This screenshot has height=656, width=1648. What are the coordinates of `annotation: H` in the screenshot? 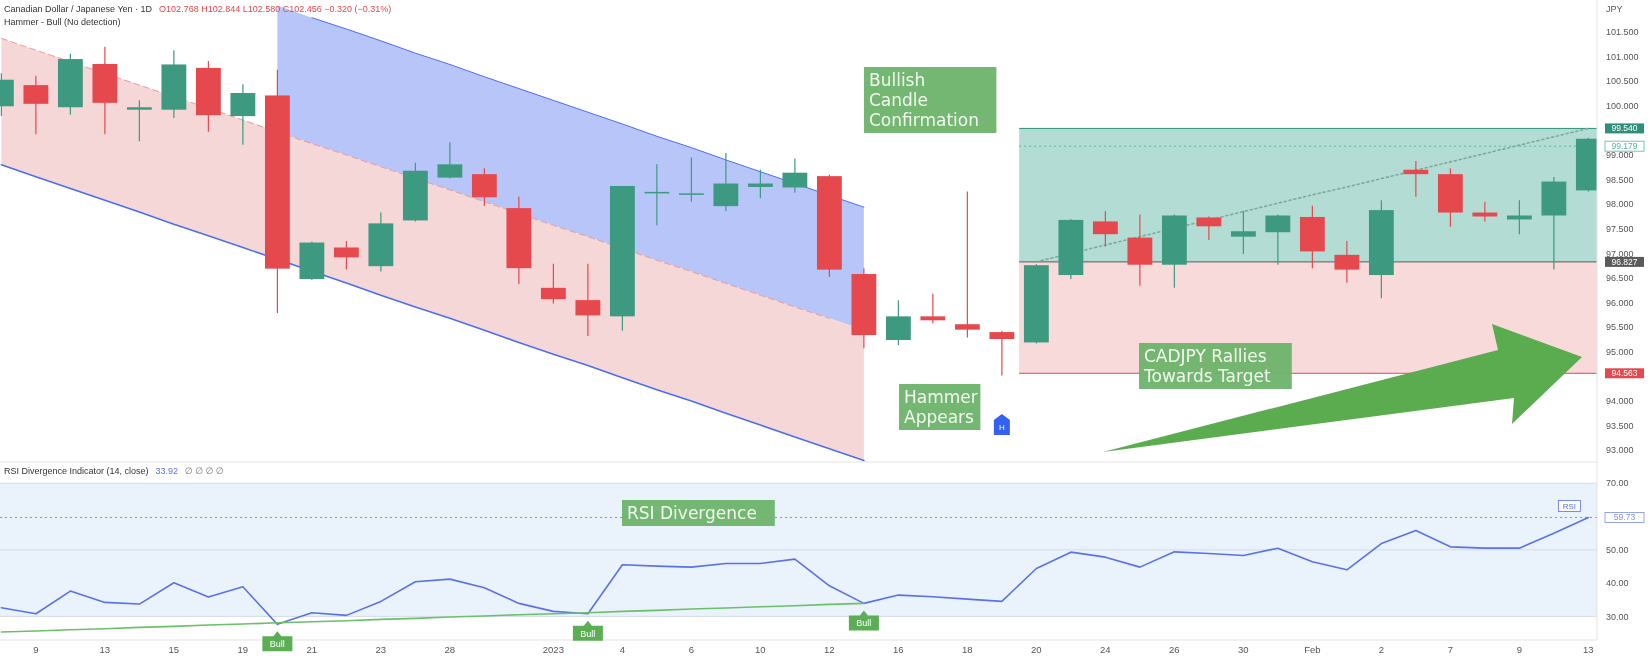 It's located at (1001, 427).